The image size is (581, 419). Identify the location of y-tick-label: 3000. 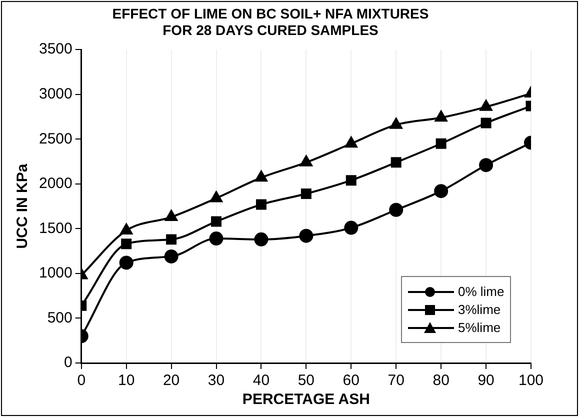
(55, 94).